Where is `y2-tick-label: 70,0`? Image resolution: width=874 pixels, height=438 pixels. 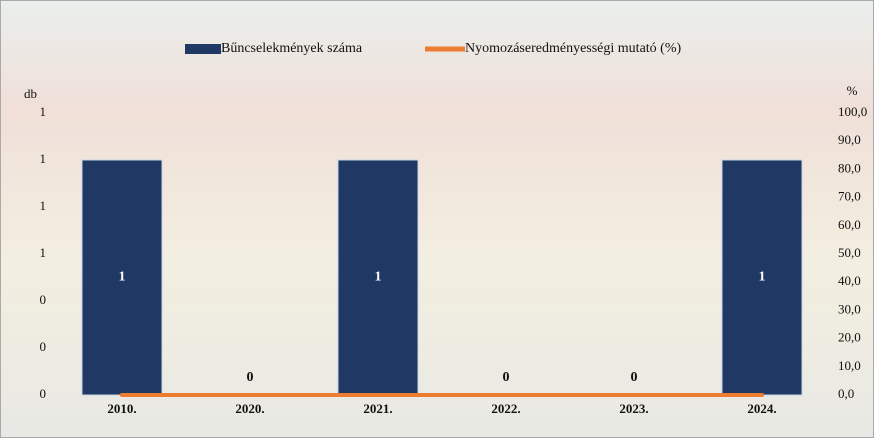 y2-tick-label: 70,0 is located at coordinates (849, 196).